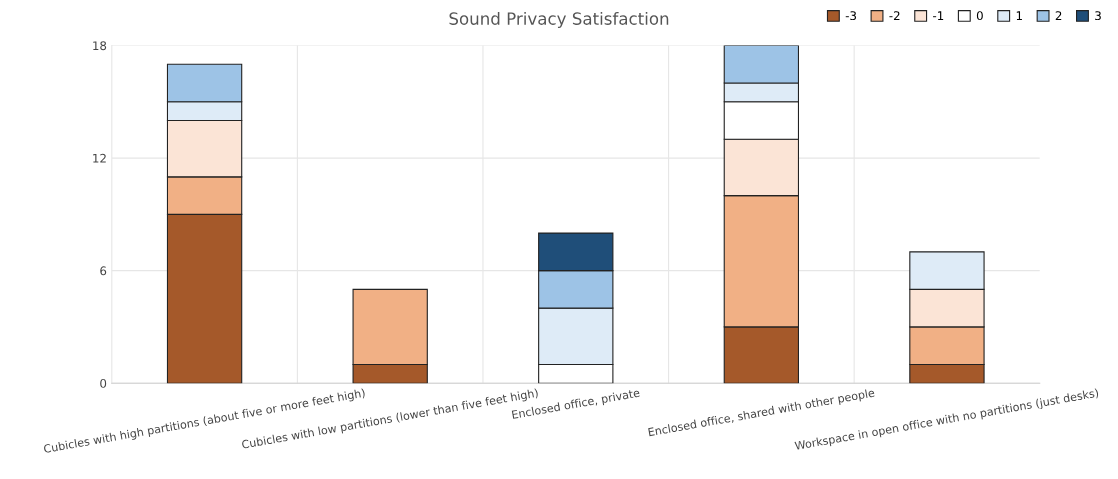 This screenshot has height=479, width=1118. Describe the element at coordinates (1019, 15) in the screenshot. I see `legend-label: 1` at that location.